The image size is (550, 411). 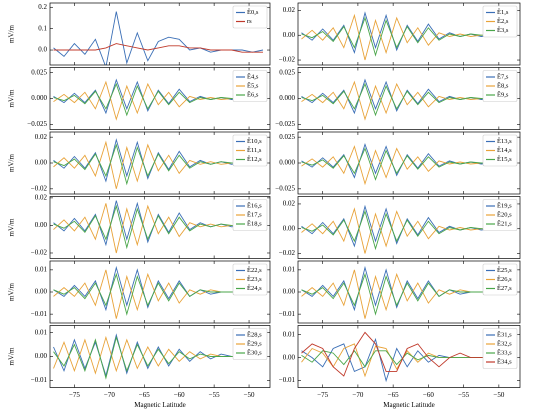 What do you see at coordinates (254, 223) in the screenshot?
I see `legend-label: Ê18,s` at bounding box center [254, 223].